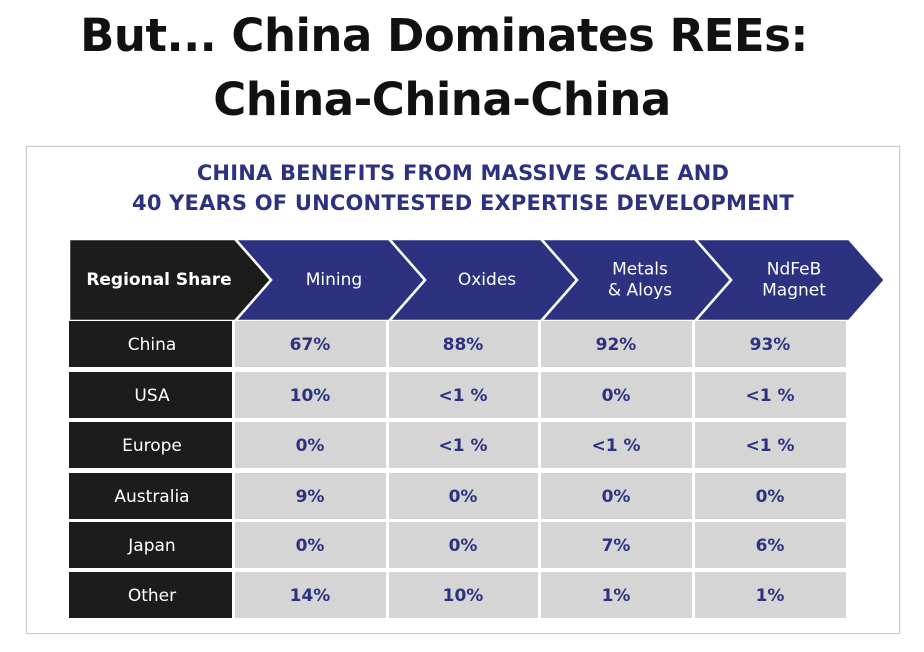 The image size is (924, 652). I want to click on header-label-col-2-line-1: Oxides, so click(487, 280).